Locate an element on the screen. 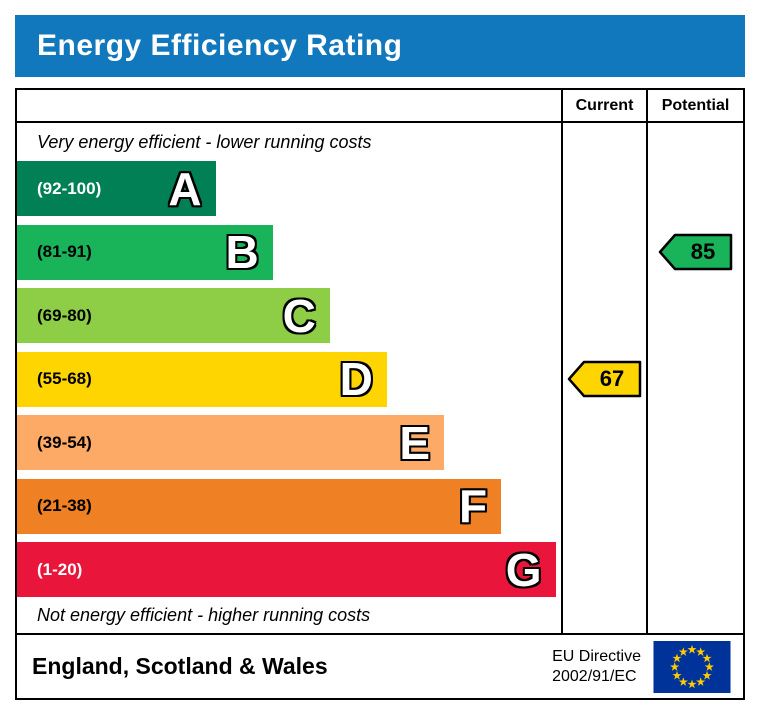 This screenshot has width=760, height=715. band-range-label: (69-80) is located at coordinates (64, 315).